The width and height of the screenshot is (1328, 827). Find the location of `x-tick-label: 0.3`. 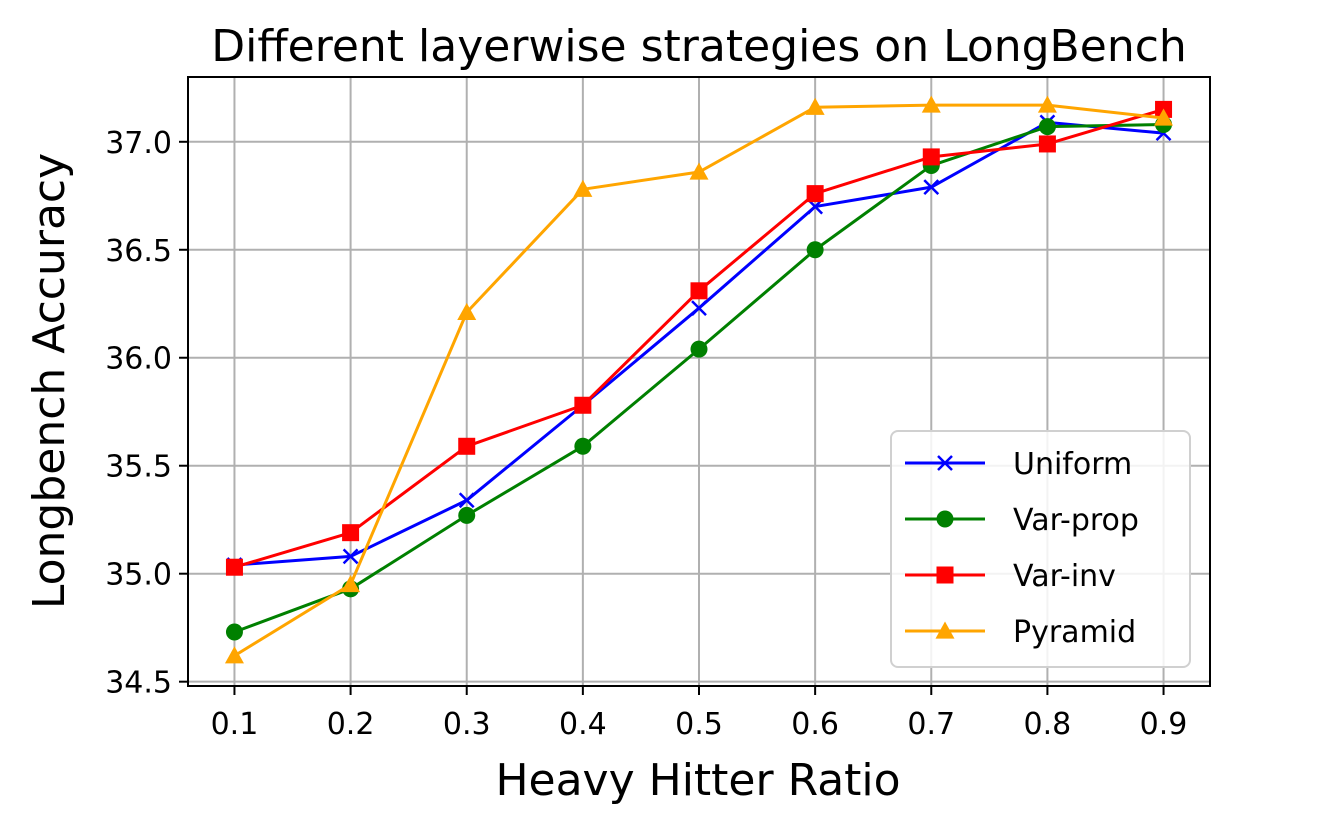

x-tick-label: 0.3 is located at coordinates (467, 724).